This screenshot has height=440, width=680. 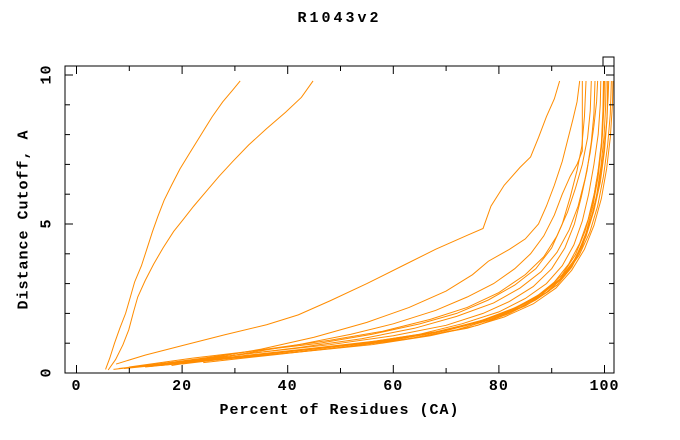 What do you see at coordinates (498, 386) in the screenshot?
I see `x-tick-label: 80` at bounding box center [498, 386].